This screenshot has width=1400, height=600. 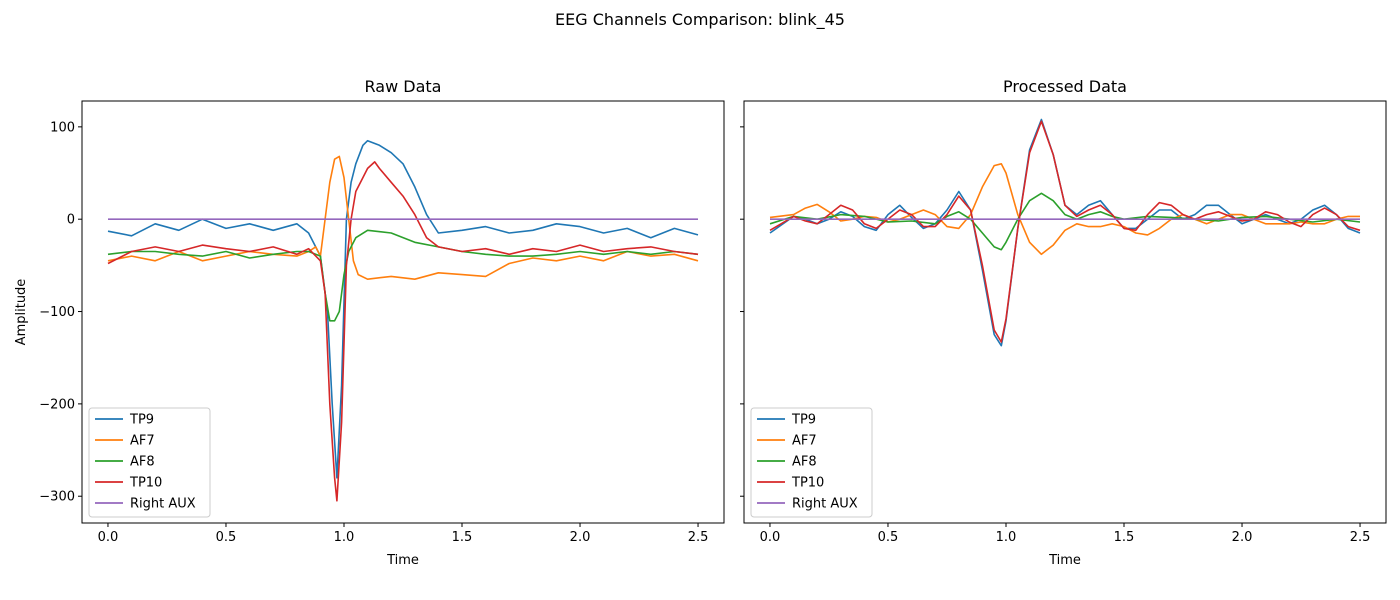 What do you see at coordinates (57, 312) in the screenshot?
I see `y-tick-label: −100` at bounding box center [57, 312].